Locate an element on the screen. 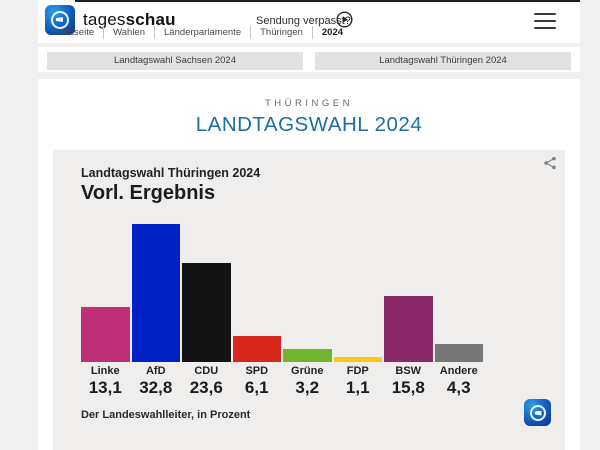 The width and height of the screenshot is (600, 450). chart-kicker: Landtagswahl Thüringen 2024 is located at coordinates (171, 173).